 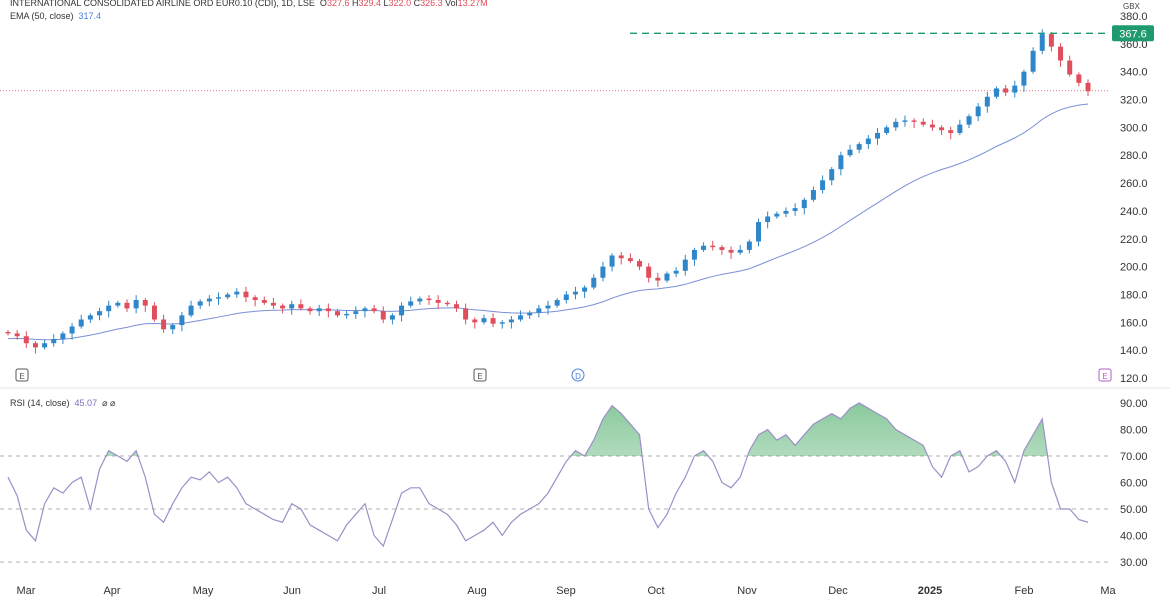 I want to click on price-axis-tick: 300.0, so click(x=1134, y=128).